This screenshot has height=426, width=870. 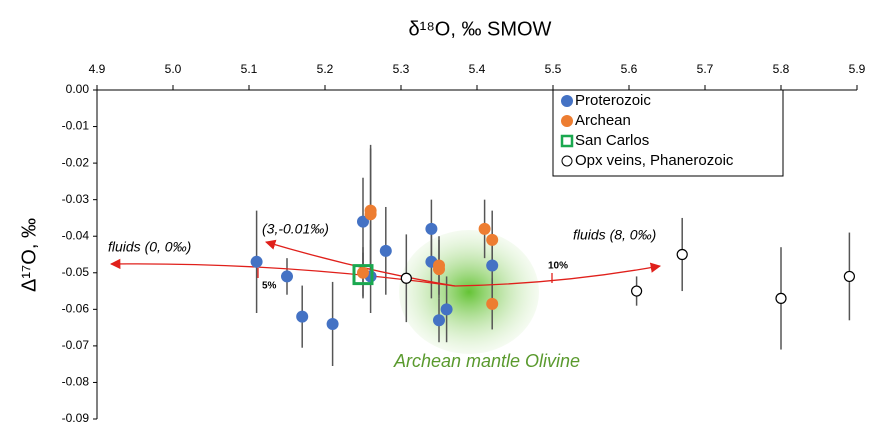 I want to click on x-tick-label: 5.8, so click(x=781, y=69).